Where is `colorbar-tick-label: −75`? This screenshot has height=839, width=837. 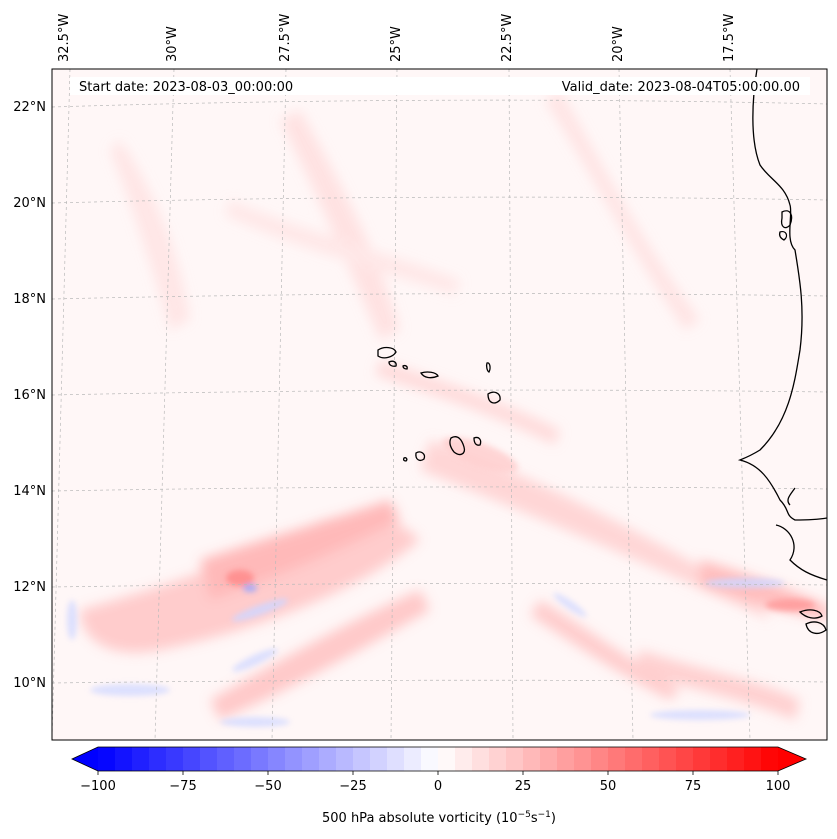
colorbar-tick-label: −75 is located at coordinates (182, 786).